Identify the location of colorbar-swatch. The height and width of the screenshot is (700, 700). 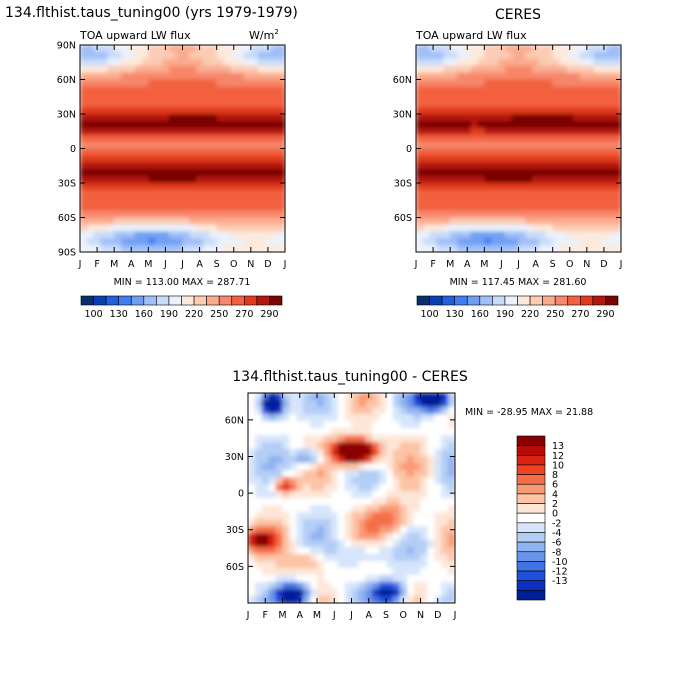
(574, 300).